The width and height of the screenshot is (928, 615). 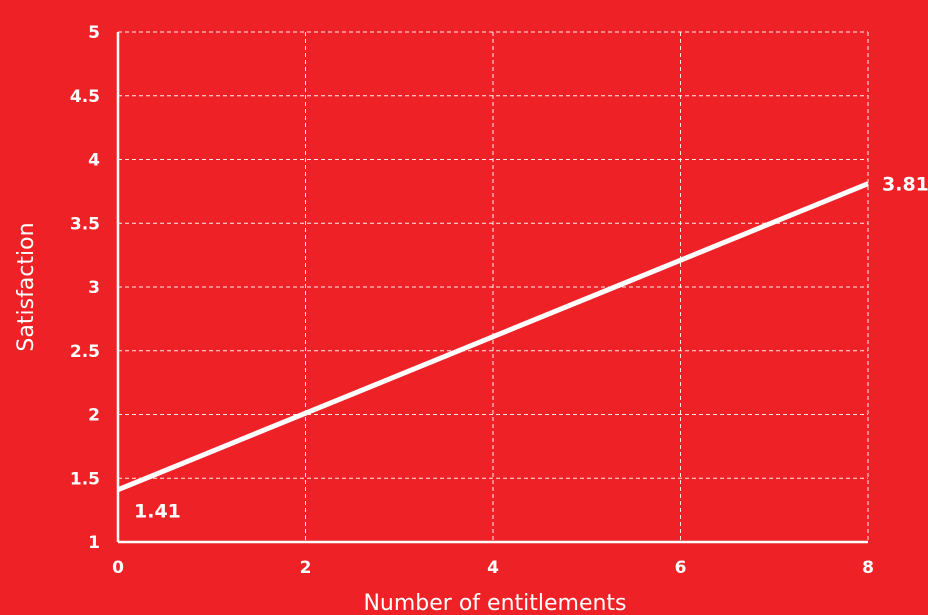 What do you see at coordinates (157, 512) in the screenshot?
I see `data-label: 1.41` at bounding box center [157, 512].